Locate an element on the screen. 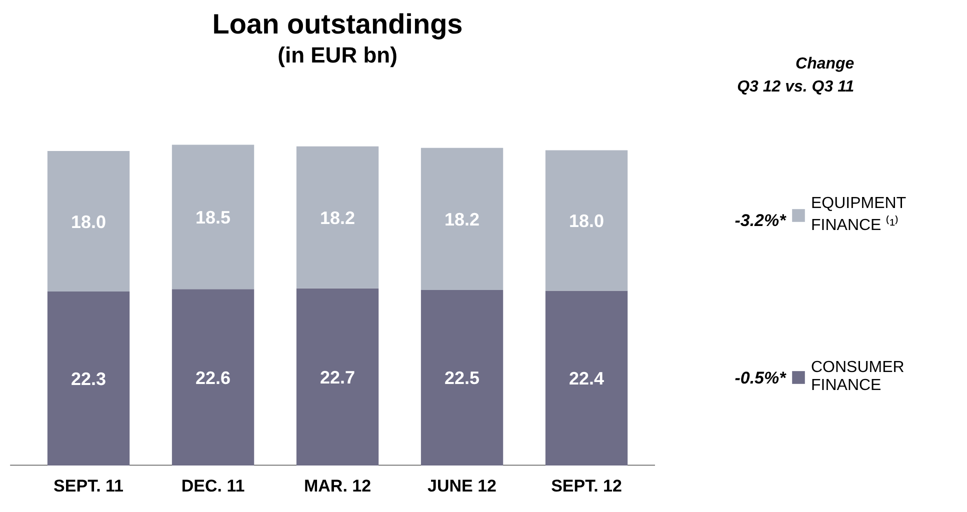  data-label: 18.5 is located at coordinates (213, 217).